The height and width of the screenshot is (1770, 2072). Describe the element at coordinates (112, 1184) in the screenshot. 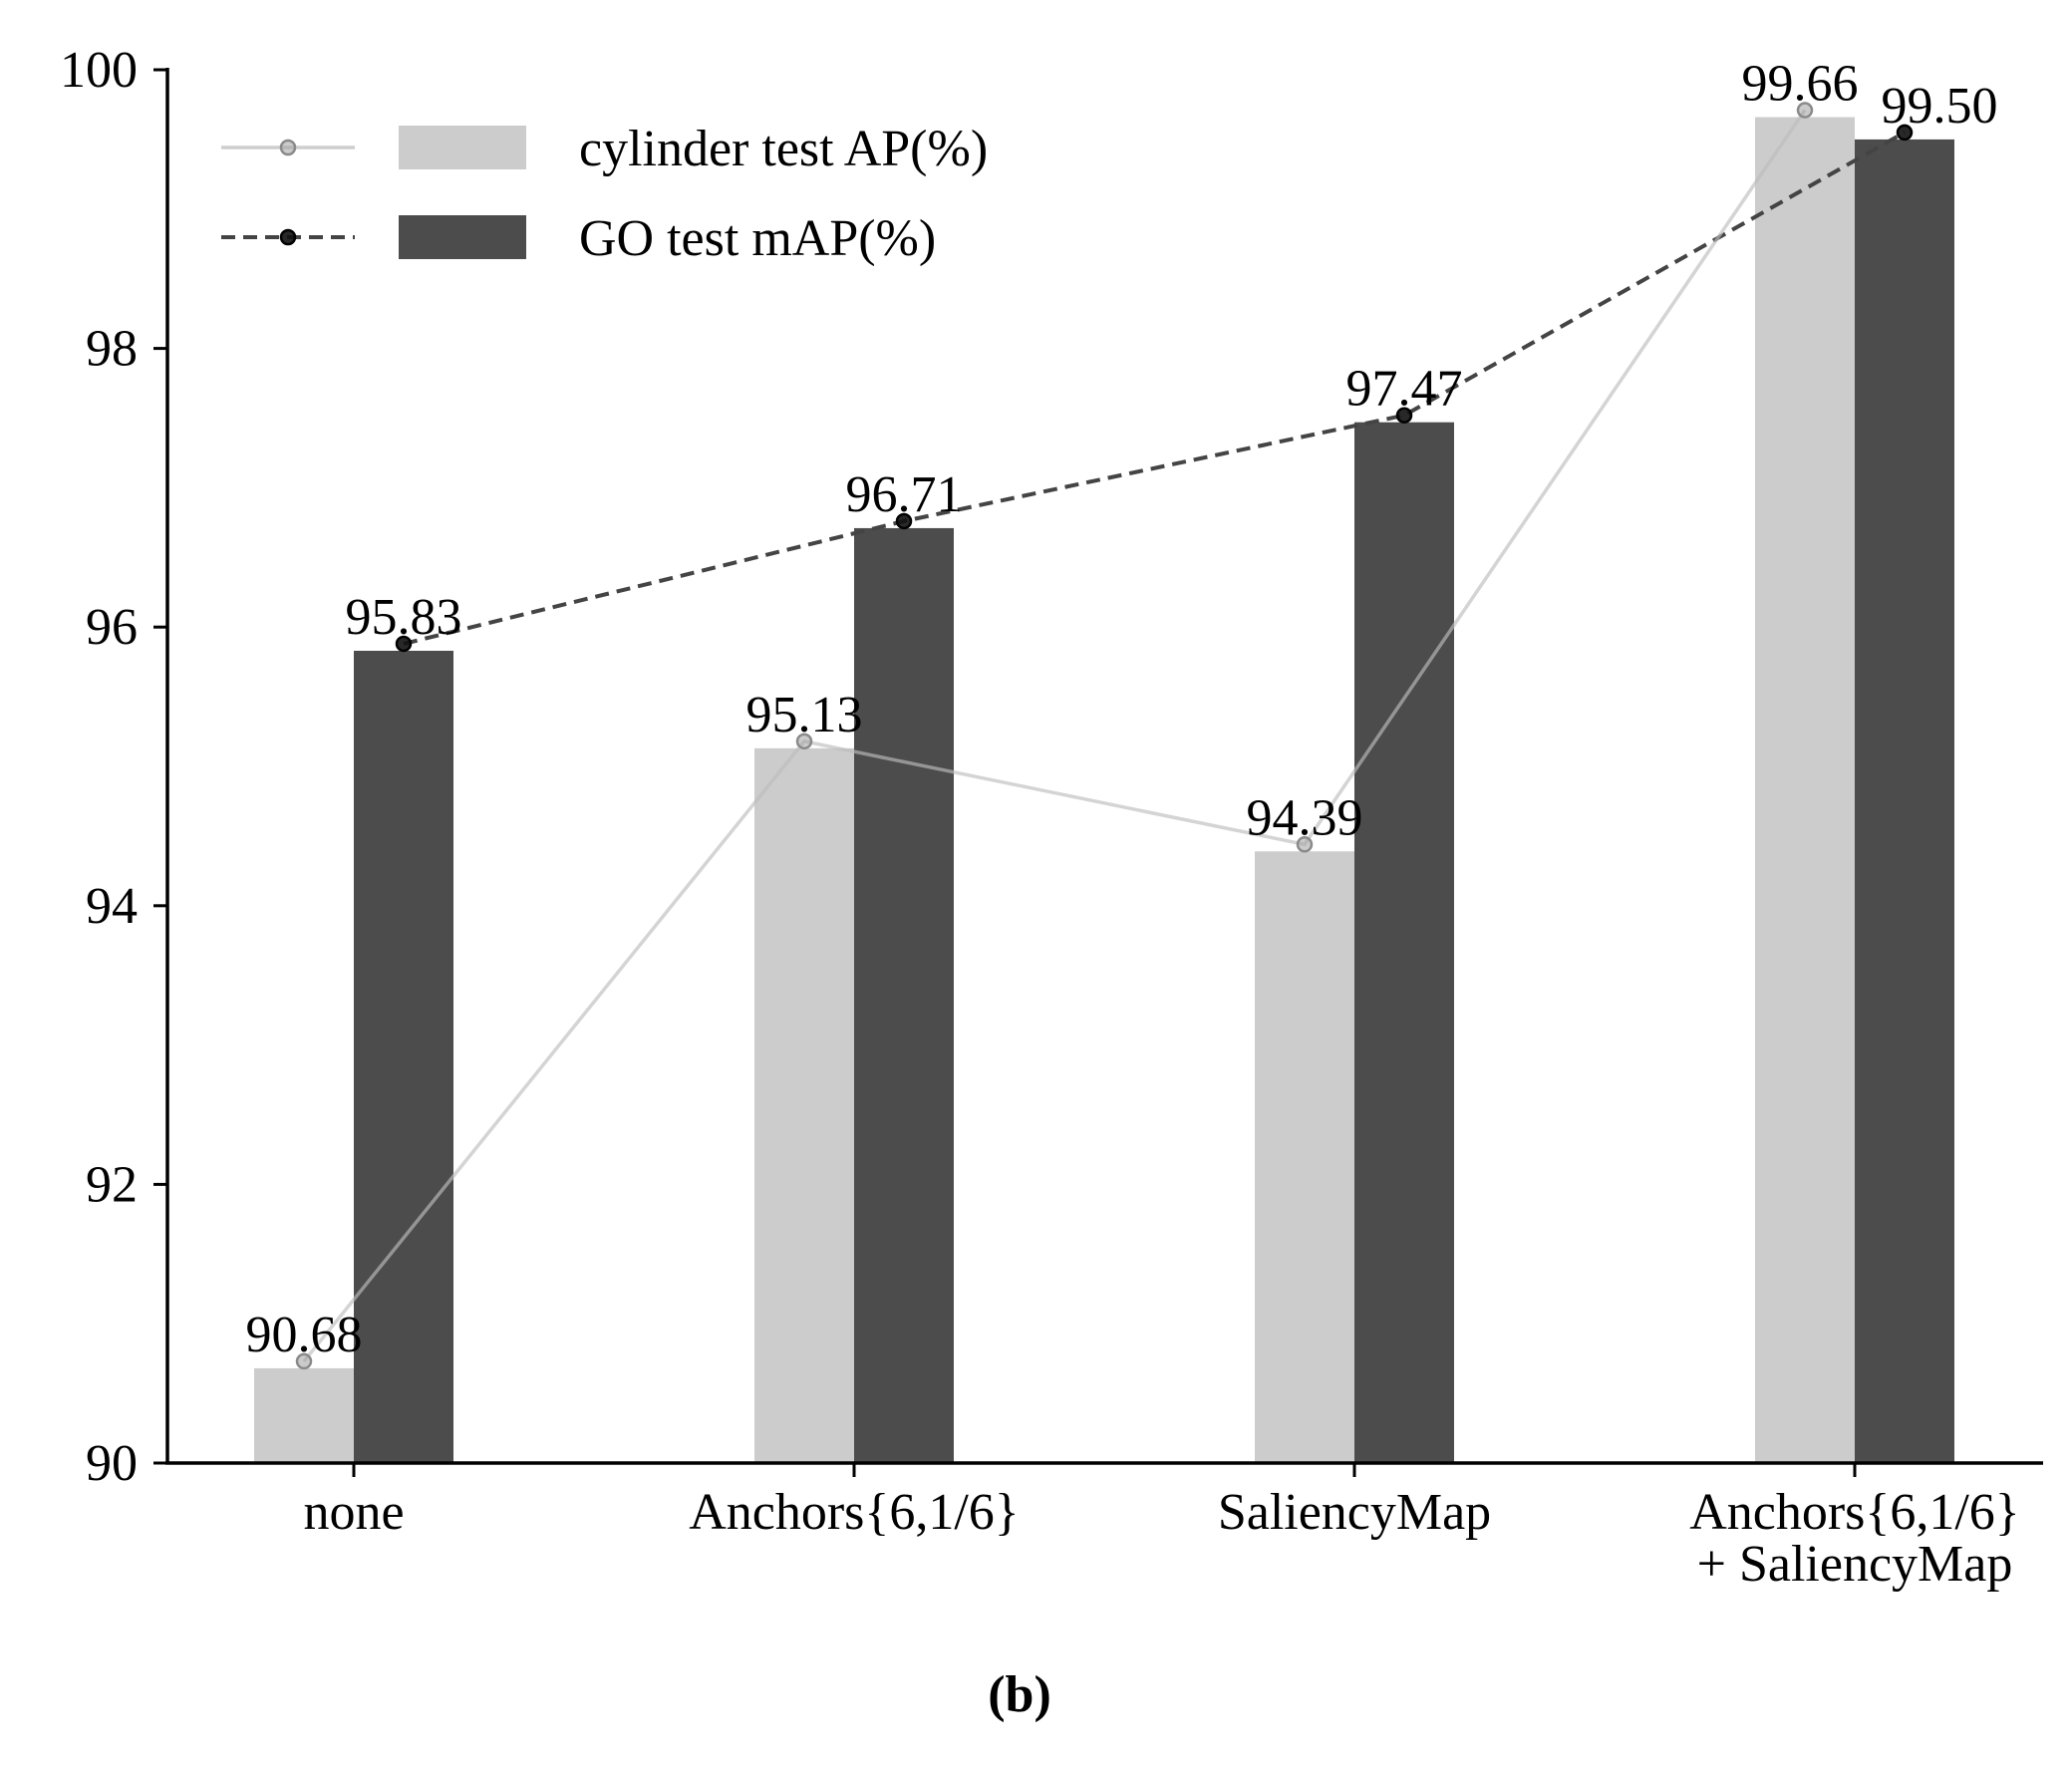

I see `y-tick-label-1: 92` at that location.